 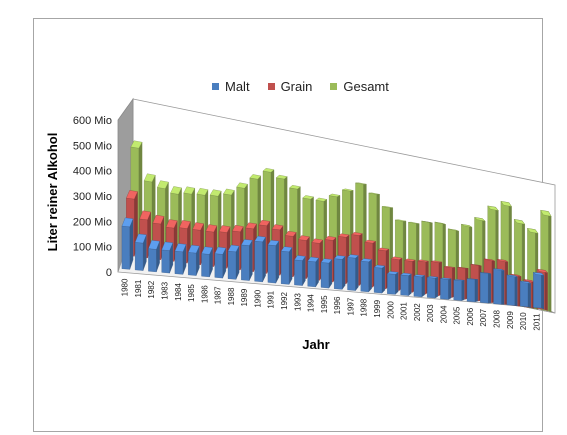 What do you see at coordinates (366, 86) in the screenshot?
I see `legend-label-gesamt: Gesamt` at bounding box center [366, 86].